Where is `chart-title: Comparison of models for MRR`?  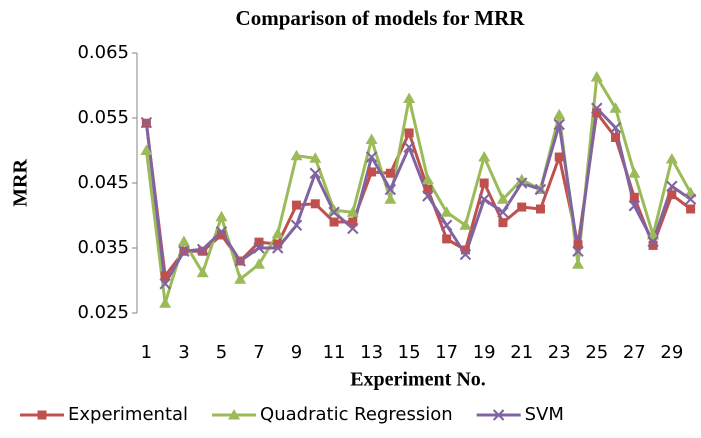 chart-title: Comparison of models for MRR is located at coordinates (381, 18).